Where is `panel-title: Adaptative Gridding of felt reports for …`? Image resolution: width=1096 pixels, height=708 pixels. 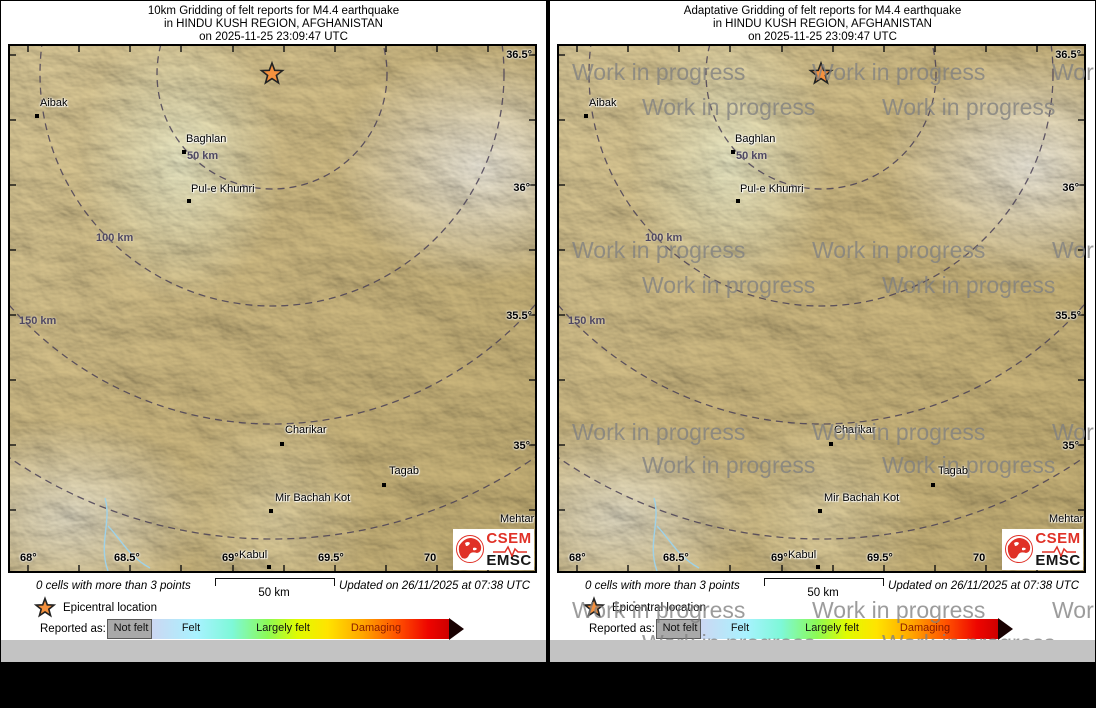 panel-title: Adaptative Gridding of felt reports for … is located at coordinates (822, 24).